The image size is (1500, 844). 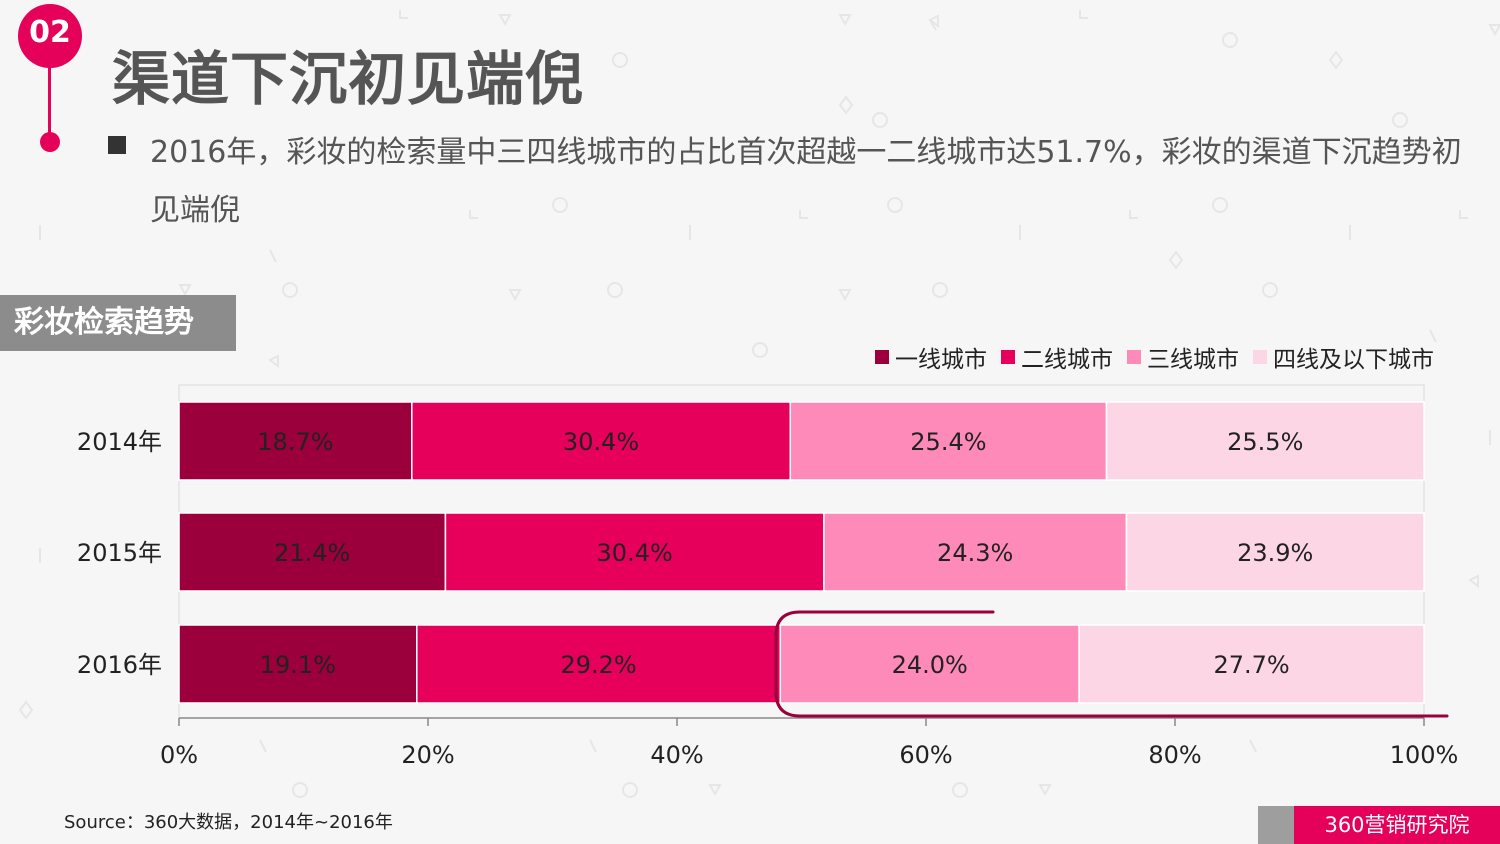 What do you see at coordinates (118, 323) in the screenshot?
I see `section-label: 彩妆检索趋势` at bounding box center [118, 323].